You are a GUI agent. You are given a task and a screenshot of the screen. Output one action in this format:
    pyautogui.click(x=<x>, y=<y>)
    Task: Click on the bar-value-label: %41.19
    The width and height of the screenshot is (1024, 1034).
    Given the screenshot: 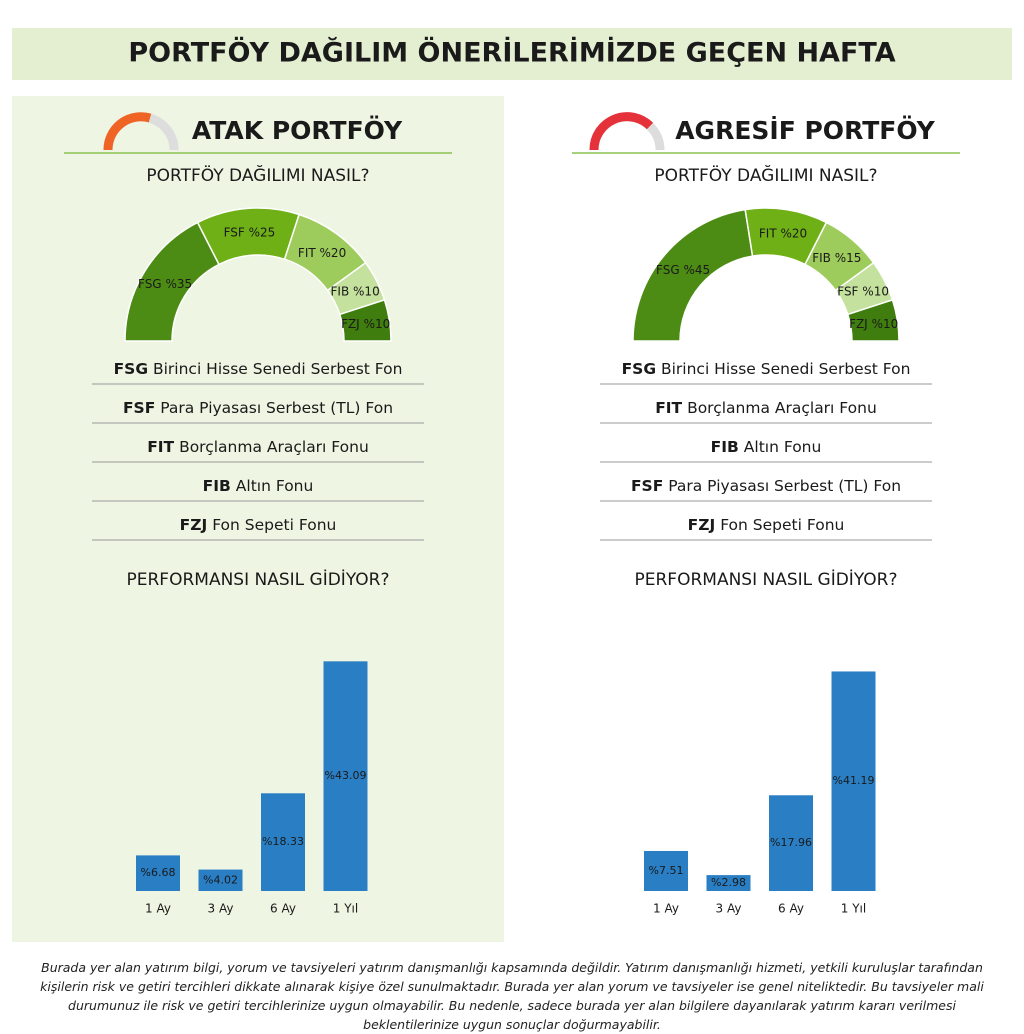 What is the action you would take?
    pyautogui.click(x=854, y=780)
    